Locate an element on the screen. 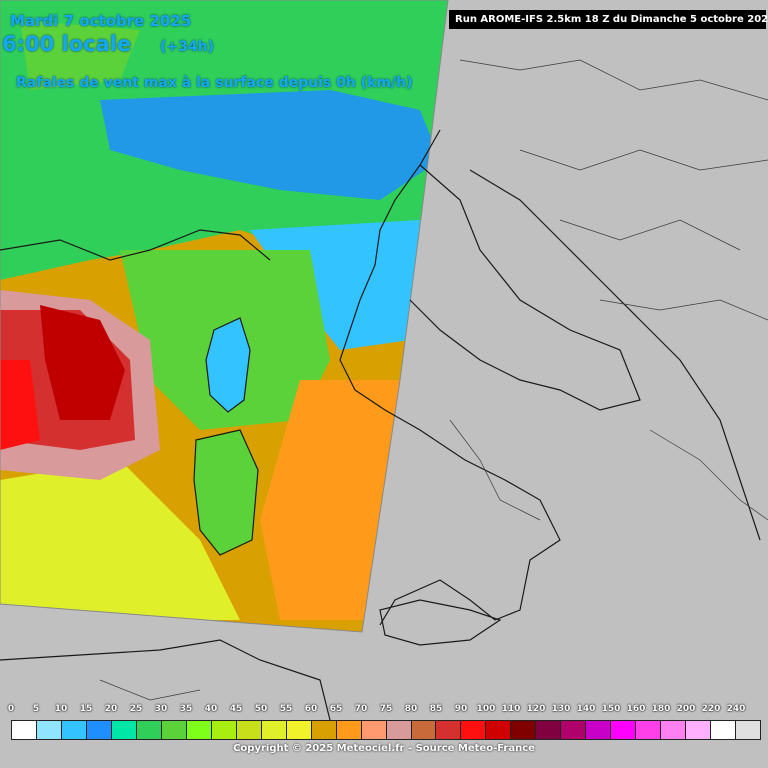 The height and width of the screenshot is (768, 768). corsica-coast is located at coordinates (228, 365).